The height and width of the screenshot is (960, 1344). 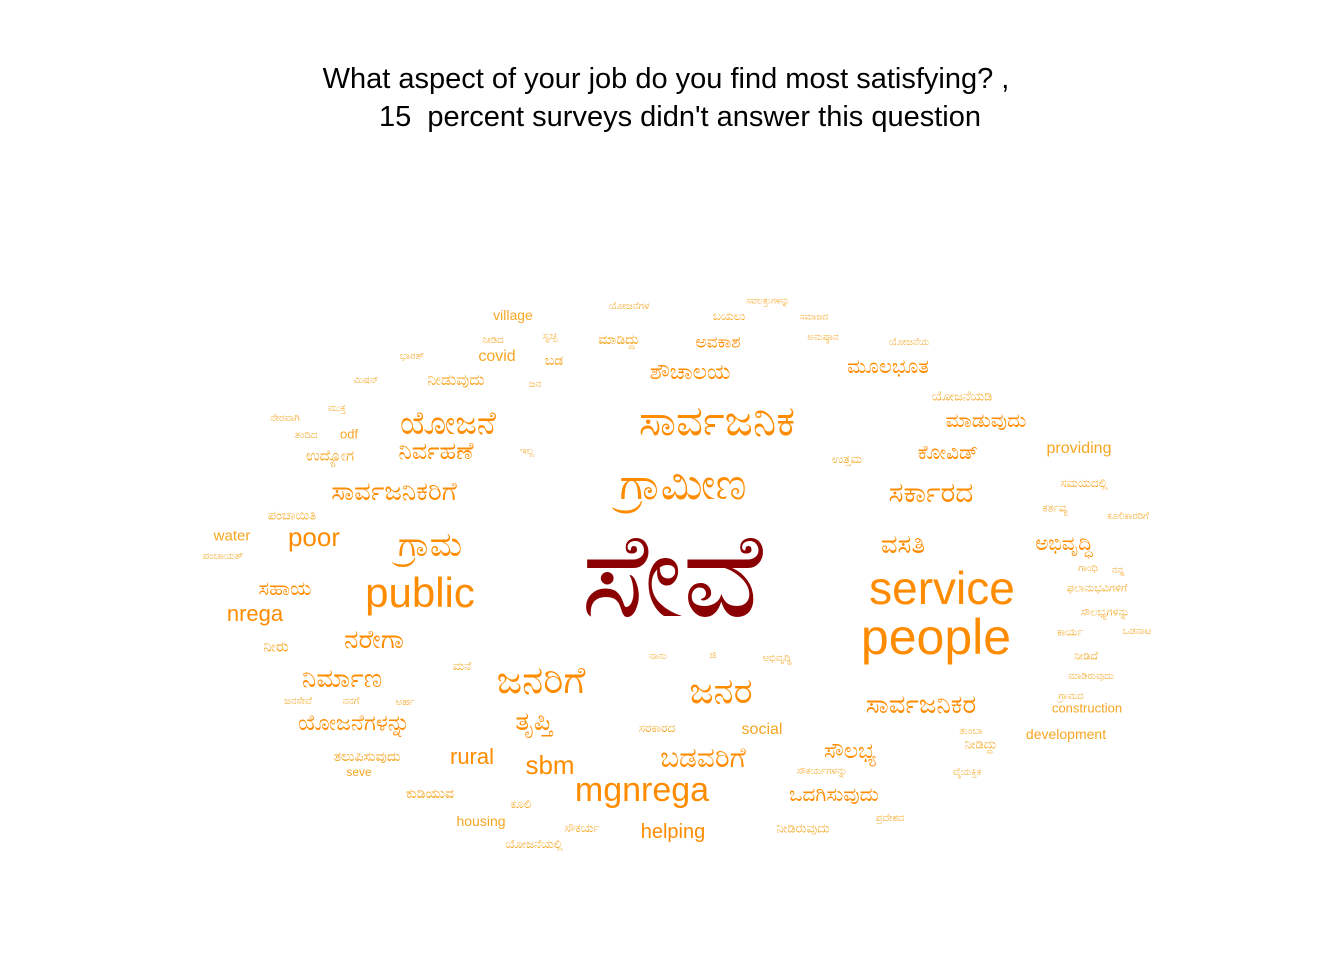 What do you see at coordinates (823, 337) in the screenshot?
I see `cloud-word: ಅನುಷ್ಠಾನ` at bounding box center [823, 337].